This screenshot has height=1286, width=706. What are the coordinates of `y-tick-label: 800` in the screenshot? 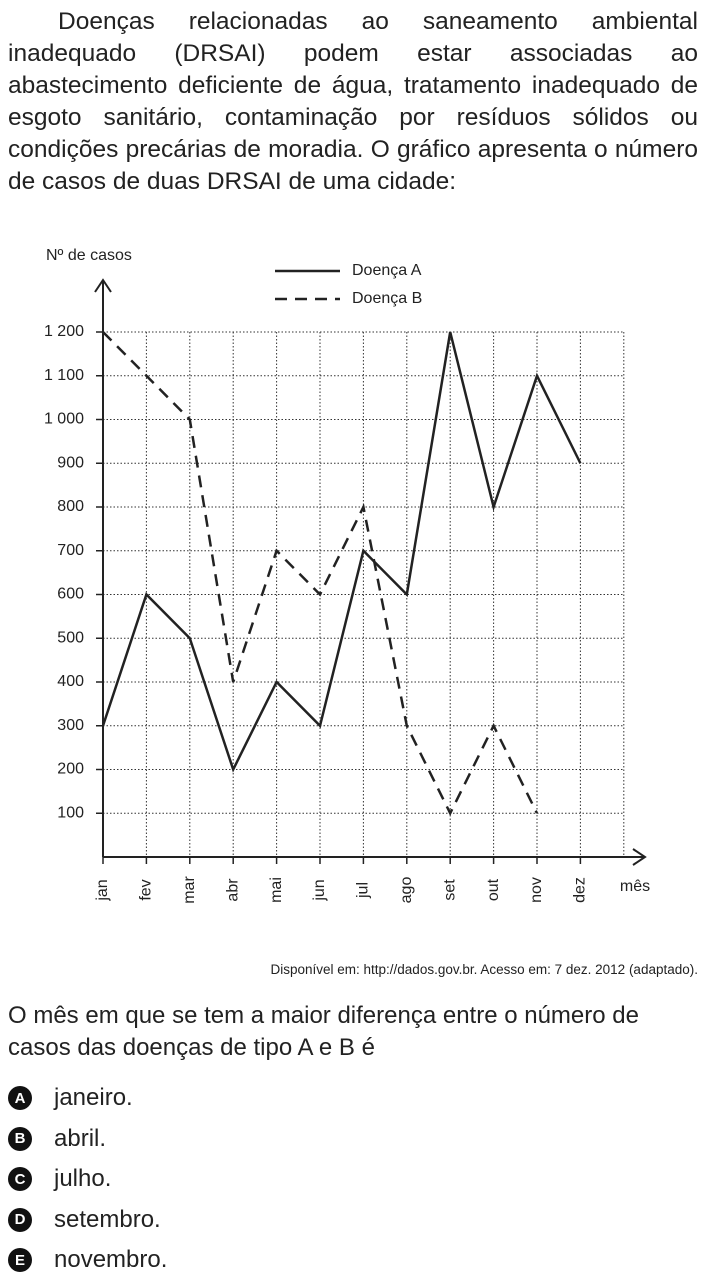 It's located at (70, 506).